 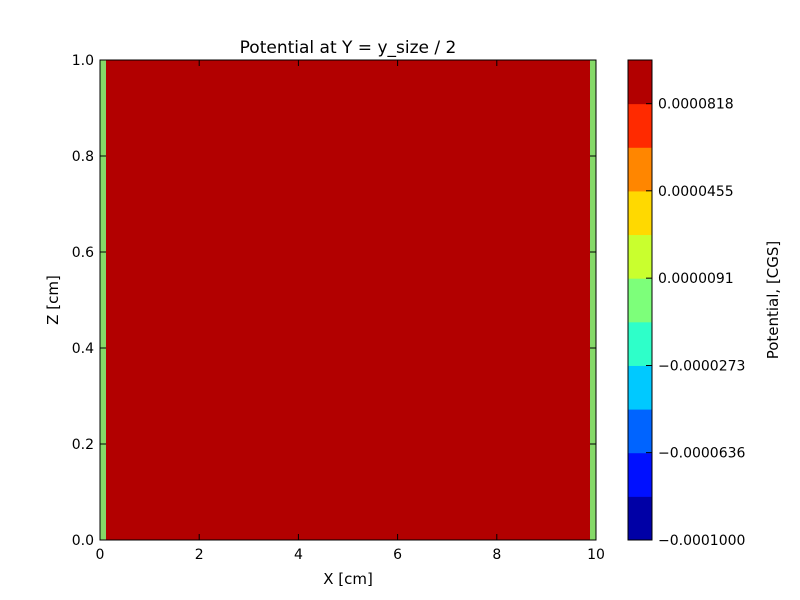 What do you see at coordinates (83, 61) in the screenshot?
I see `y-tick-label: 1.0` at bounding box center [83, 61].